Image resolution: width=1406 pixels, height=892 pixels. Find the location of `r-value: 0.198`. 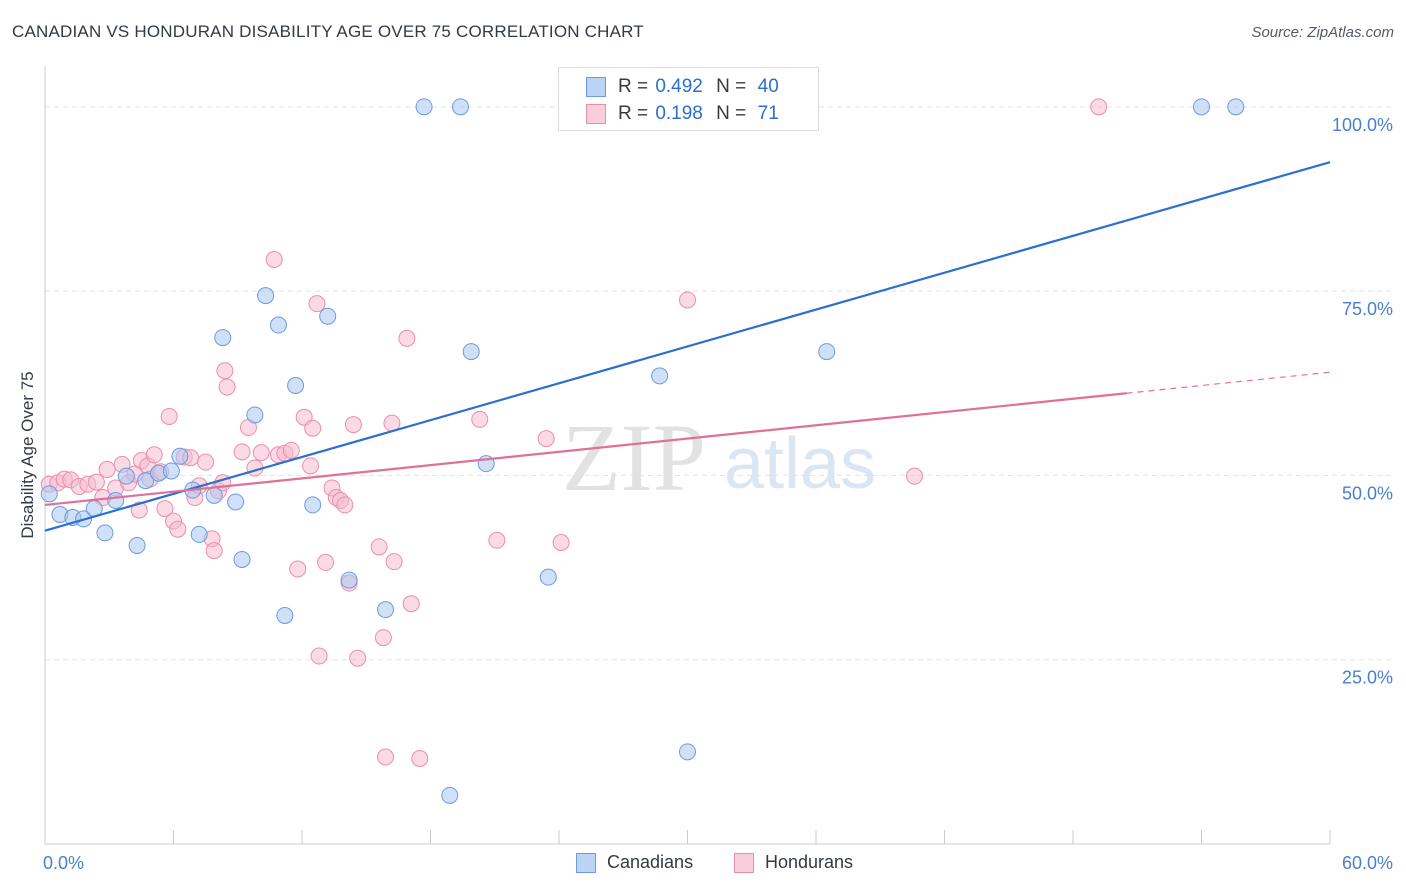

r-value: 0.198 is located at coordinates (679, 113).